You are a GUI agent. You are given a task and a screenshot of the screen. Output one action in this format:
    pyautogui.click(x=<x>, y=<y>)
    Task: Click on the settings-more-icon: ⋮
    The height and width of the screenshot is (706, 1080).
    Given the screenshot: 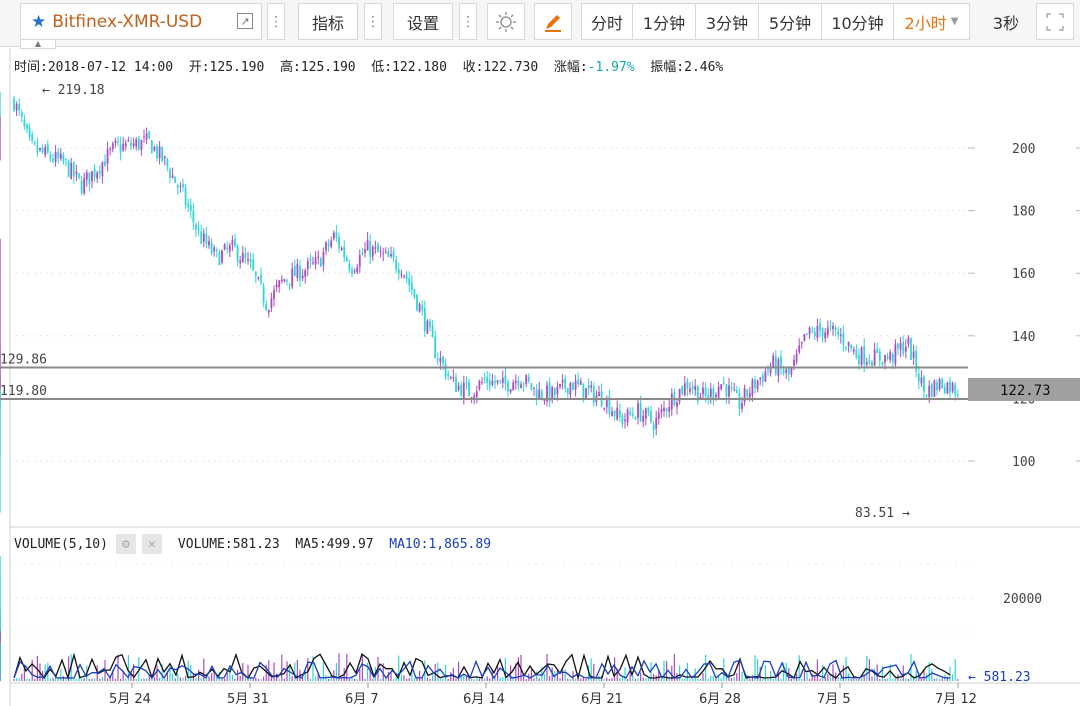 What is the action you would take?
    pyautogui.click(x=468, y=21)
    